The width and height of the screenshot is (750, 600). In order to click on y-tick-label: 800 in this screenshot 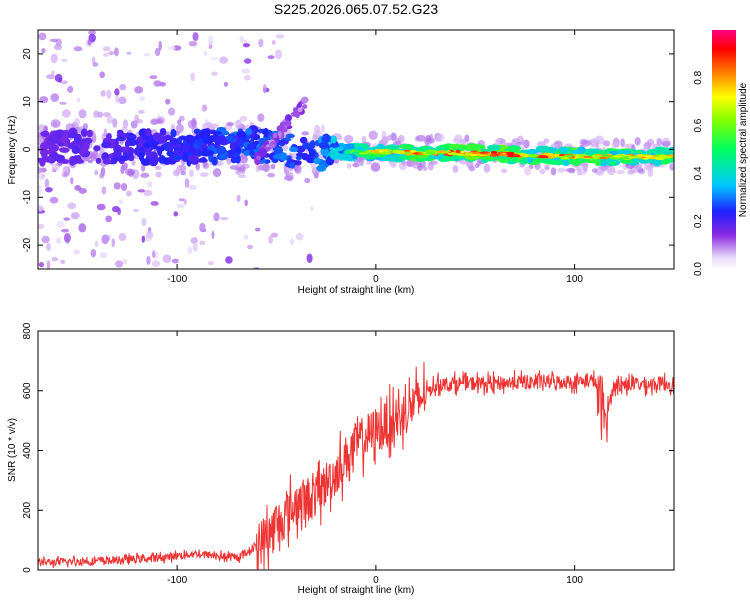, I will do `click(27, 330)`.